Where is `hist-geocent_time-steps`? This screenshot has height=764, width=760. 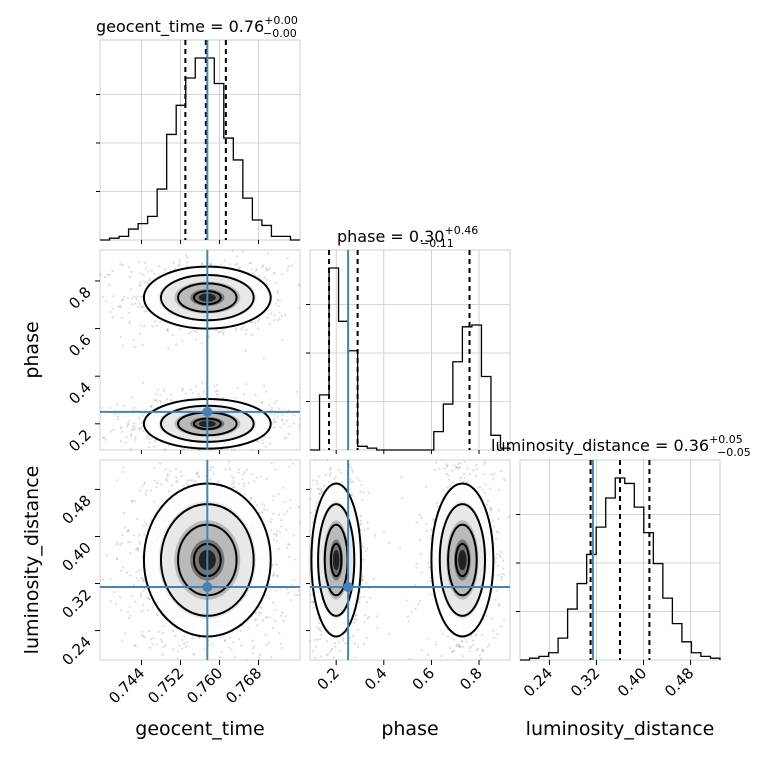 hist-geocent_time-steps is located at coordinates (200, 149).